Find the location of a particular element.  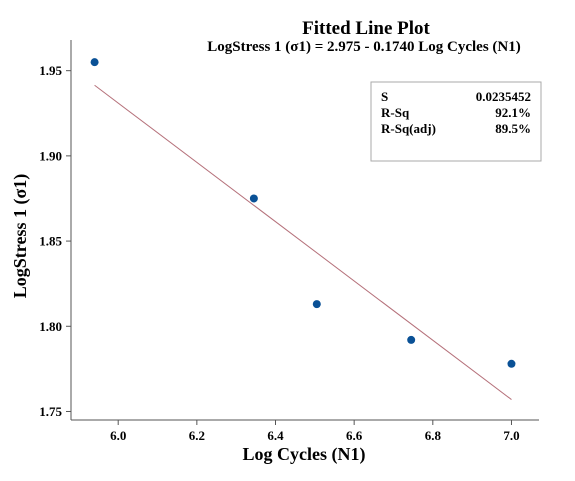

stats-box-border is located at coordinates (456, 121).